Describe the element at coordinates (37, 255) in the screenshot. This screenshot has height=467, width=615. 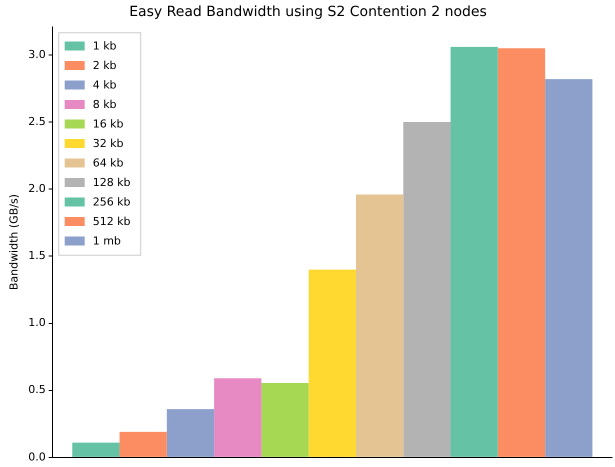
I see `y-tick-label: 1.5` at that location.